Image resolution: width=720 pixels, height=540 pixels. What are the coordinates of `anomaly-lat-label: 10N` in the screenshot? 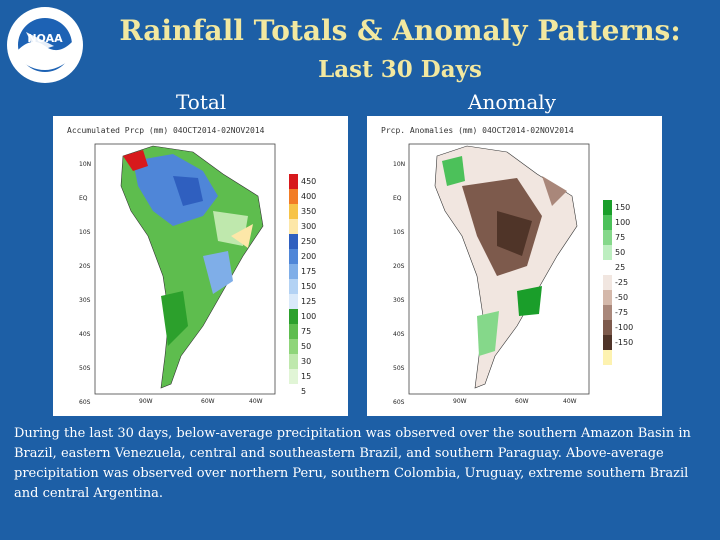 It's located at (399, 164).